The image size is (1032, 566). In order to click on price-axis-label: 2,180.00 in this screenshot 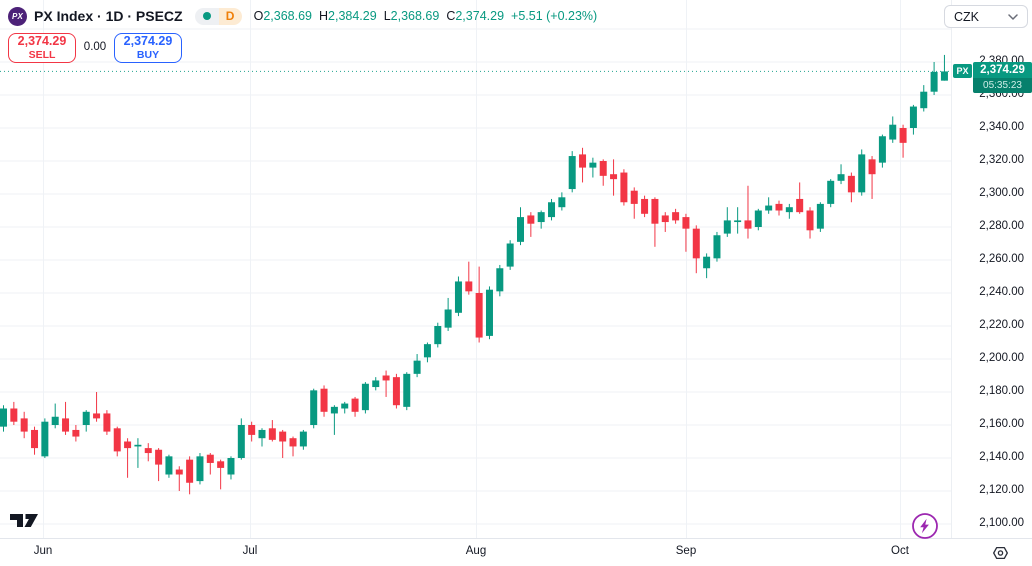, I will do `click(1001, 391)`.